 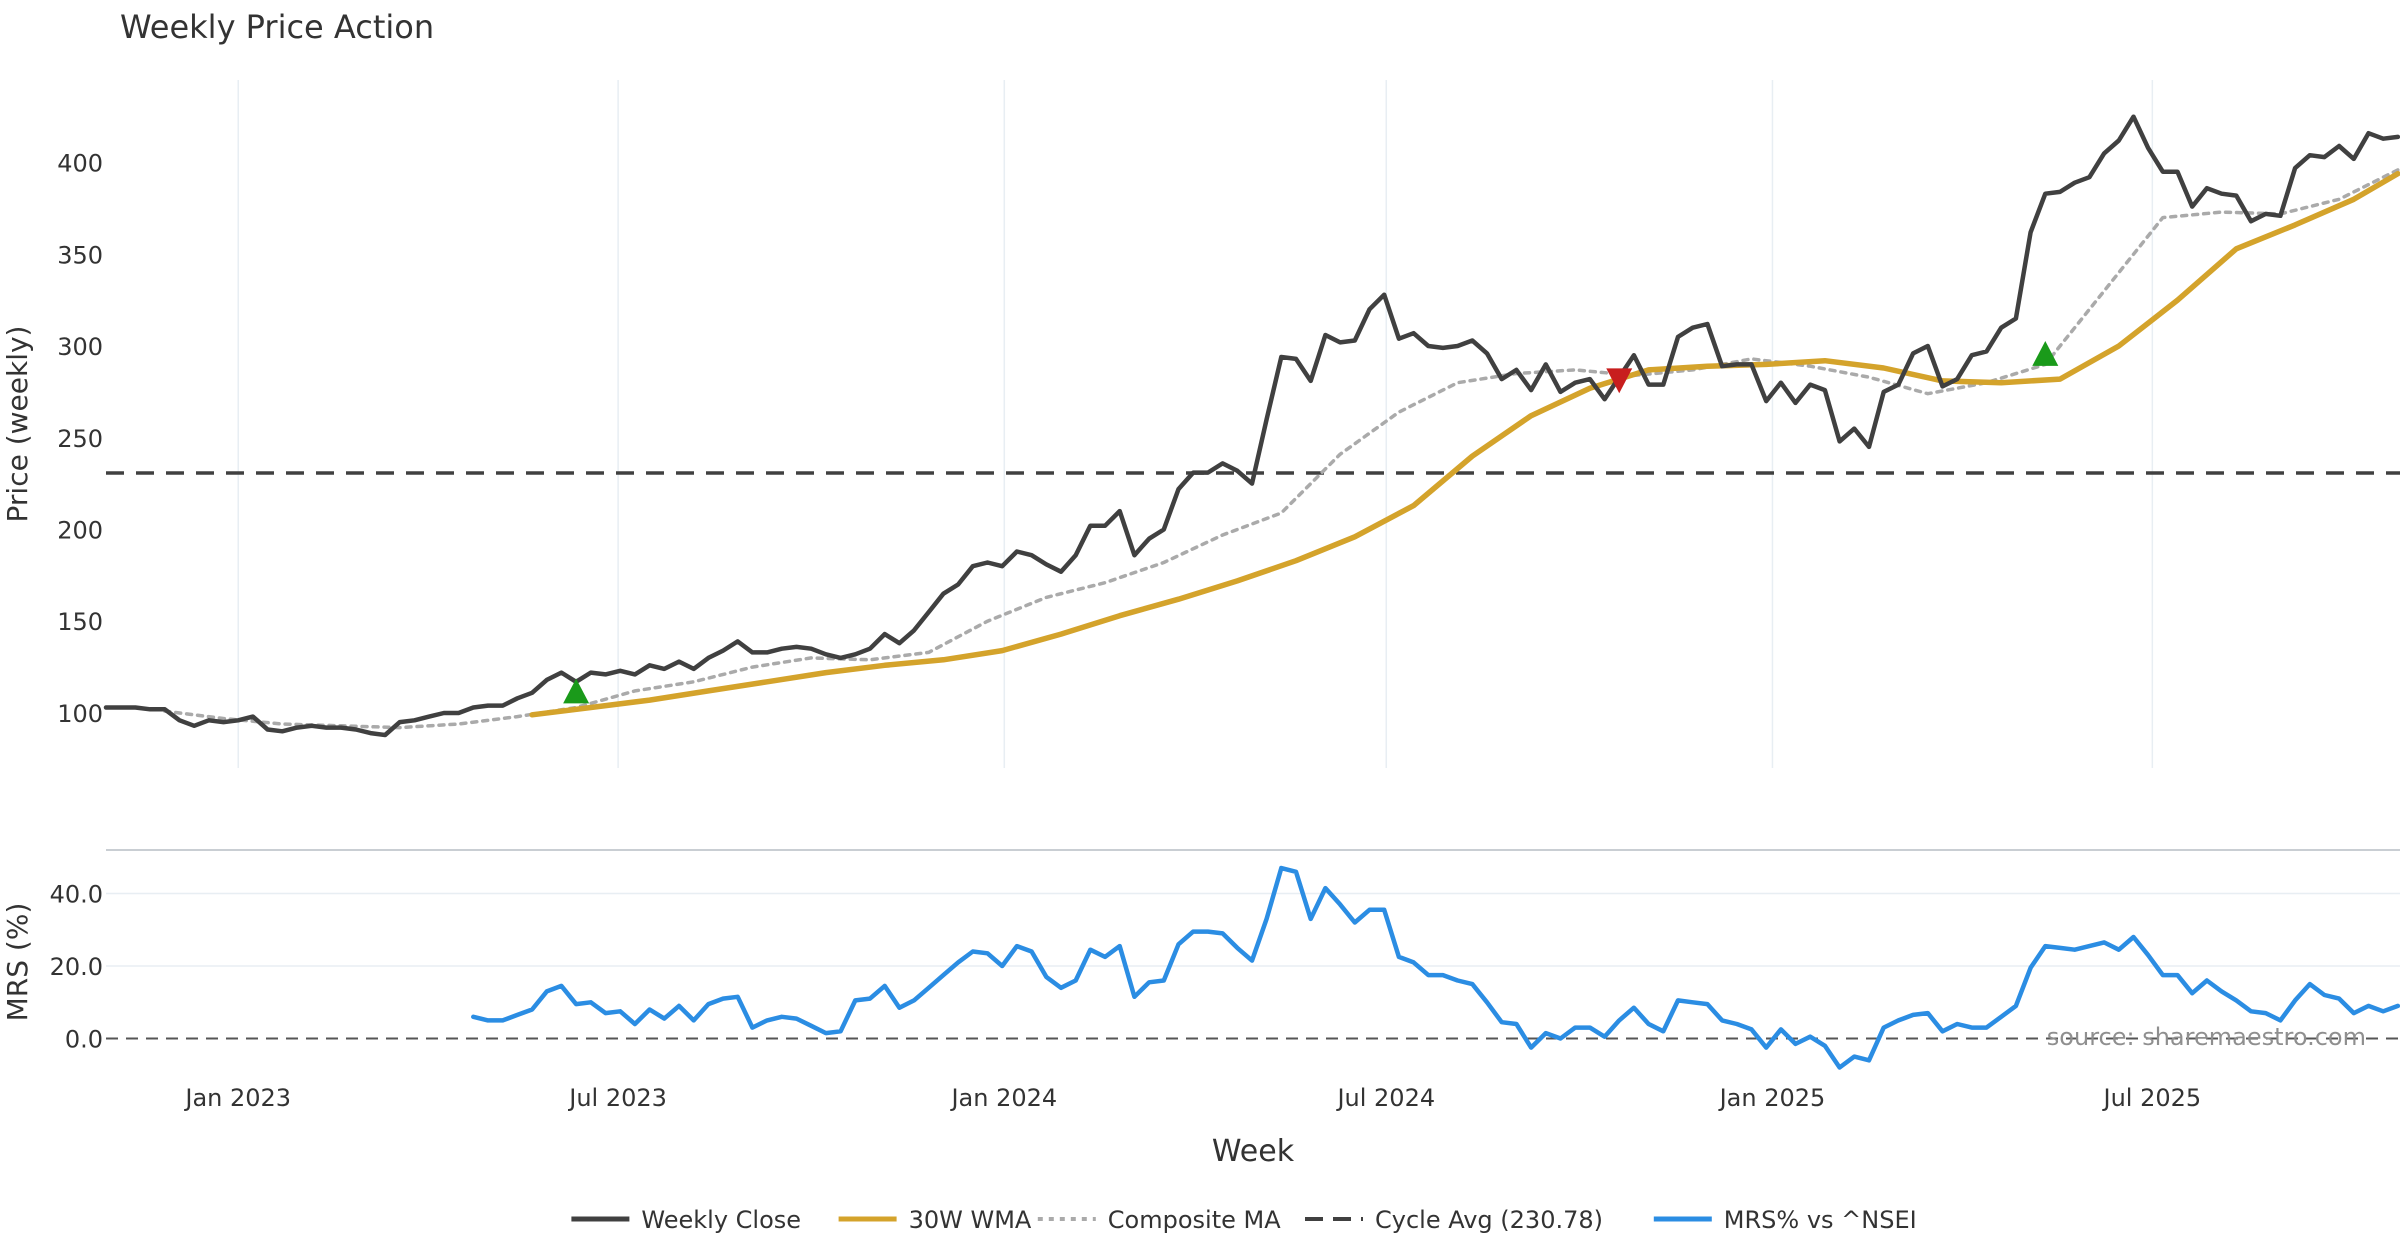 I want to click on mrs-y-tick-label: 0.0, so click(x=84, y=1040).